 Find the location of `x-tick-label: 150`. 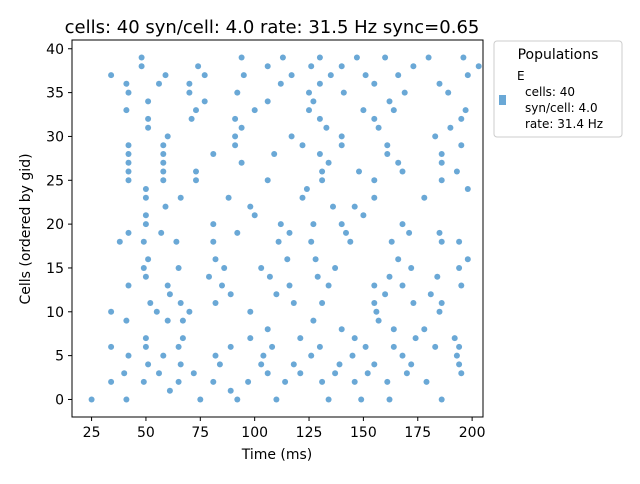

x-tick-label: 150 is located at coordinates (363, 433).